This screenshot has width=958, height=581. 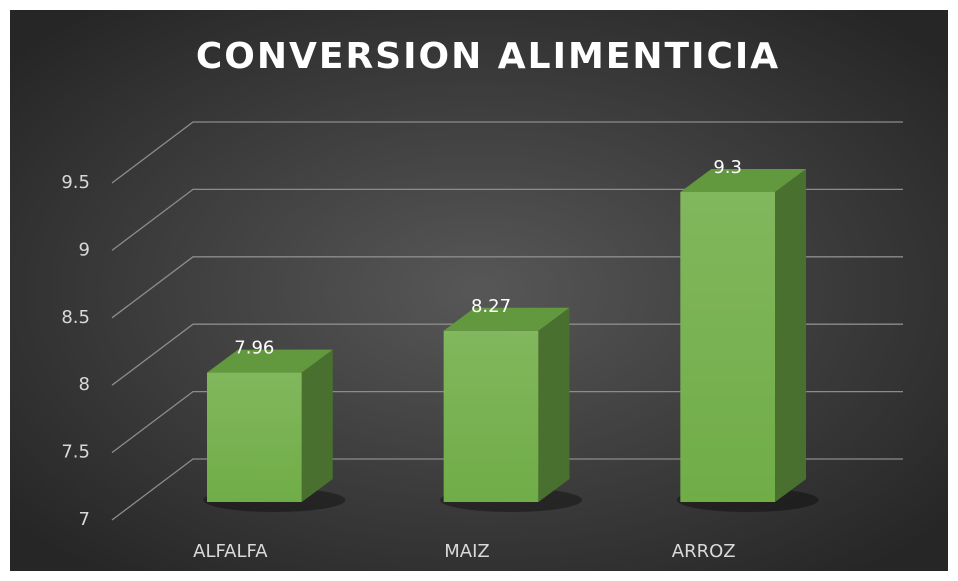 I want to click on x-tick-label: ARROZ, so click(x=704, y=551).